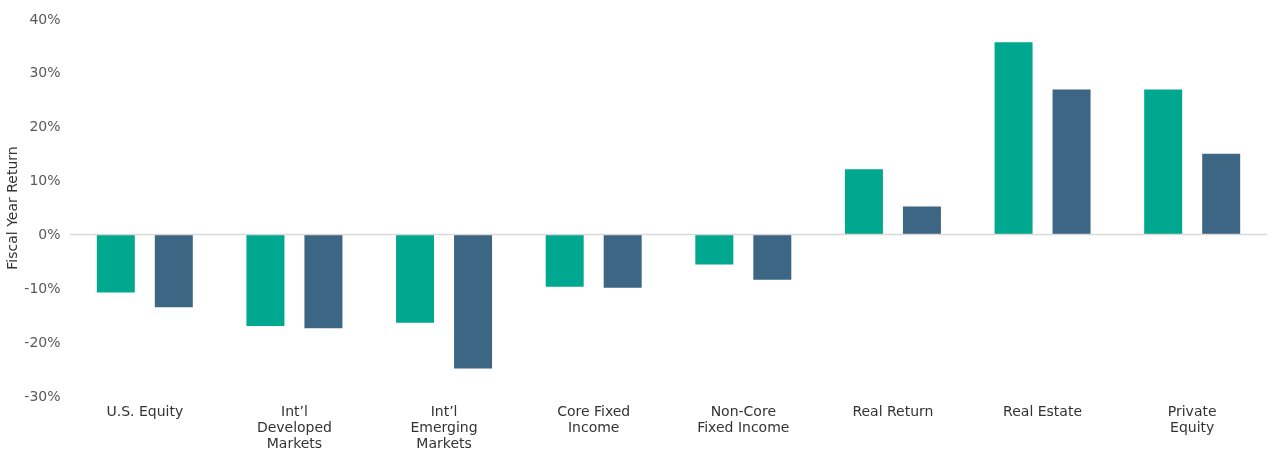 The width and height of the screenshot is (1273, 455). What do you see at coordinates (45, 72) in the screenshot?
I see `y-tick-label: 30%` at bounding box center [45, 72].